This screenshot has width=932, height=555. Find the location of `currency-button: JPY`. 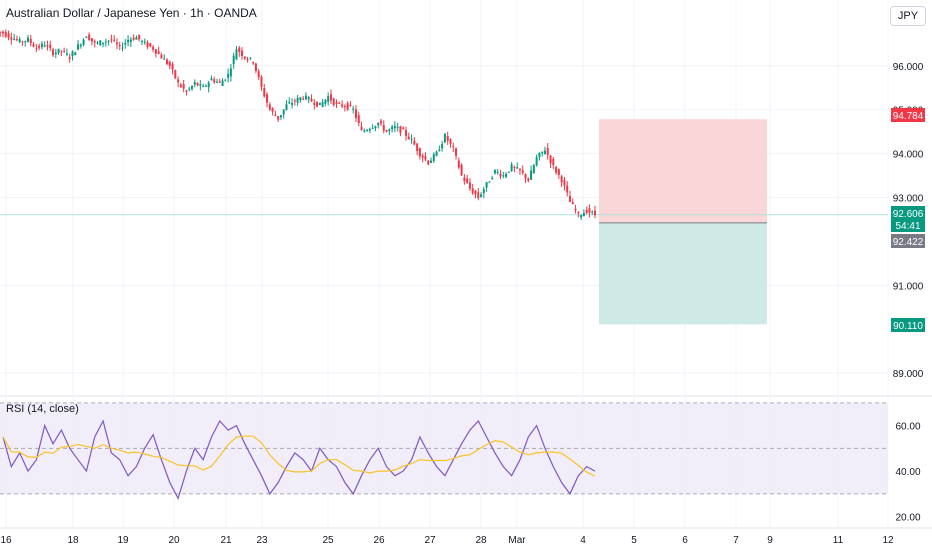

currency-button: JPY is located at coordinates (908, 16).